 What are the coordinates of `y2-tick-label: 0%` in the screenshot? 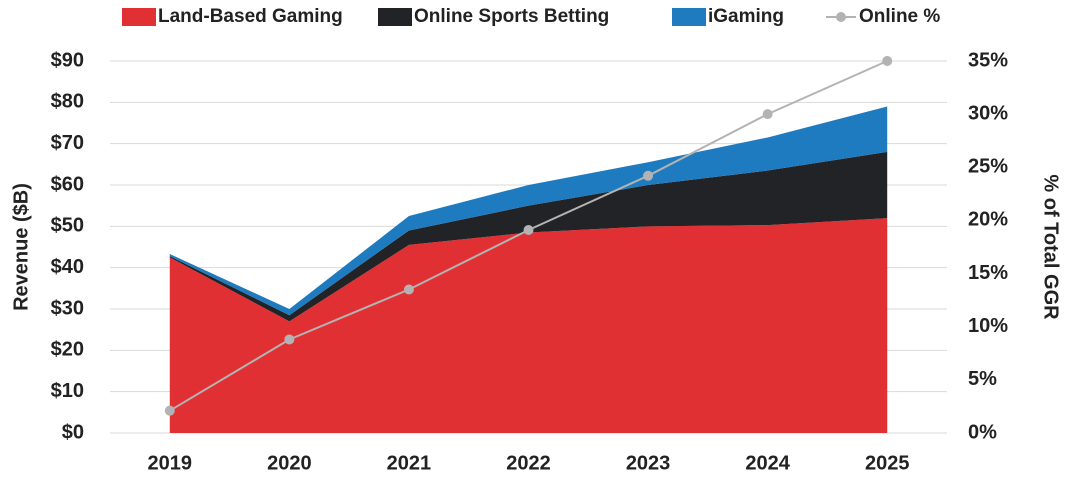 It's located at (982, 432).